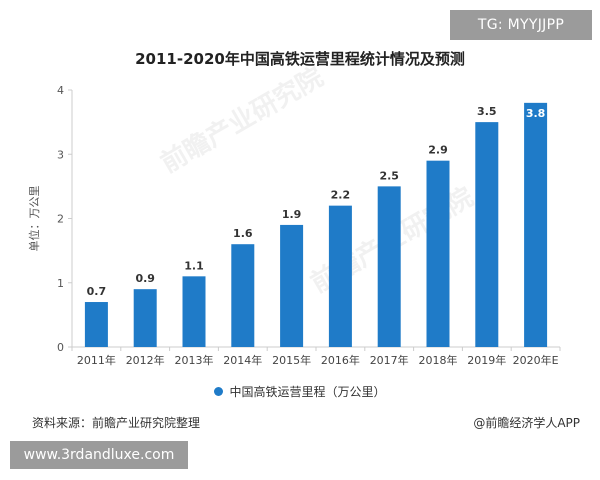 The image size is (600, 480). I want to click on legend: 中国高铁运营里程（万公里）, so click(300, 391).